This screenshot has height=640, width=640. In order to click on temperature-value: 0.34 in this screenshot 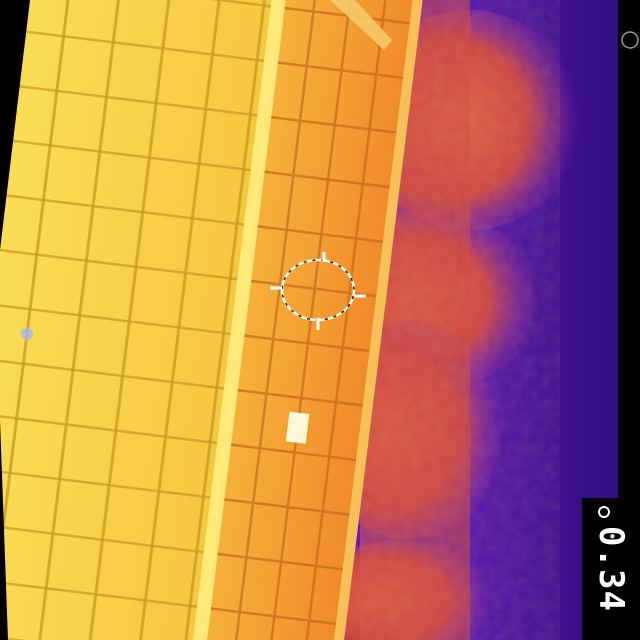, I will do `click(611, 569)`.